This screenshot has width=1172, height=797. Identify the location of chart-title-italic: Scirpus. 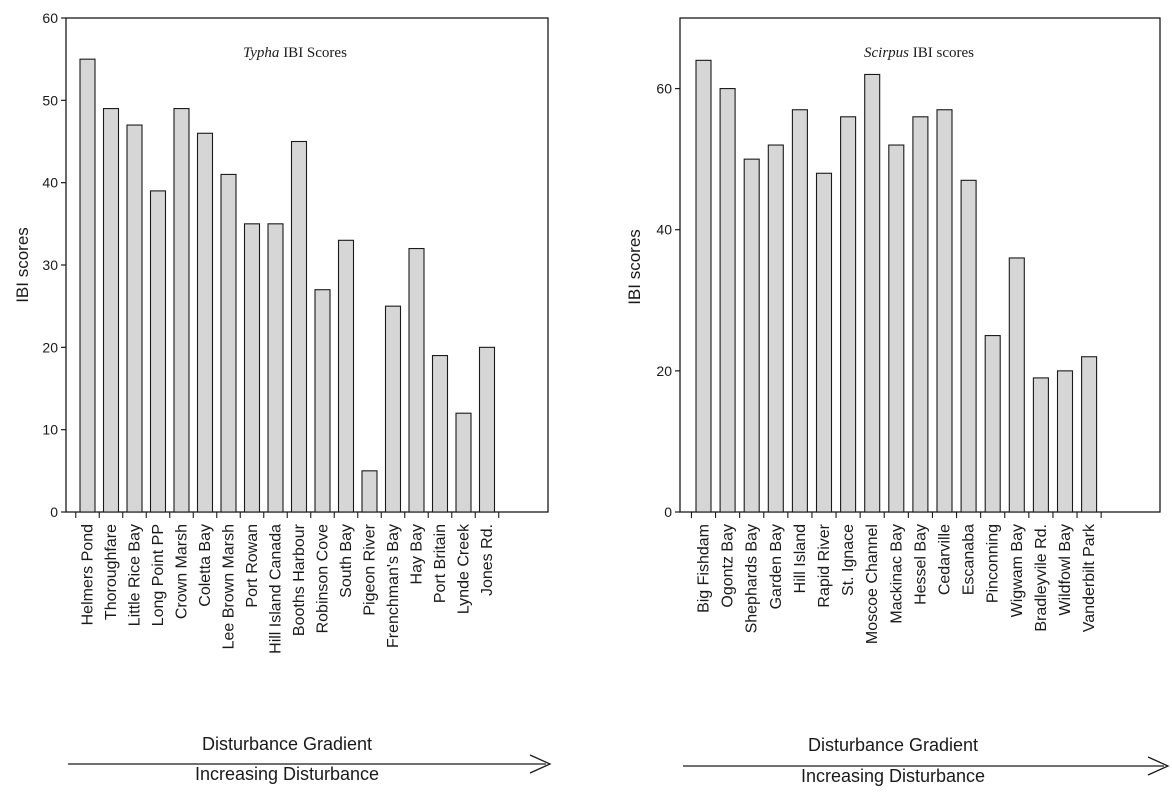
(886, 53).